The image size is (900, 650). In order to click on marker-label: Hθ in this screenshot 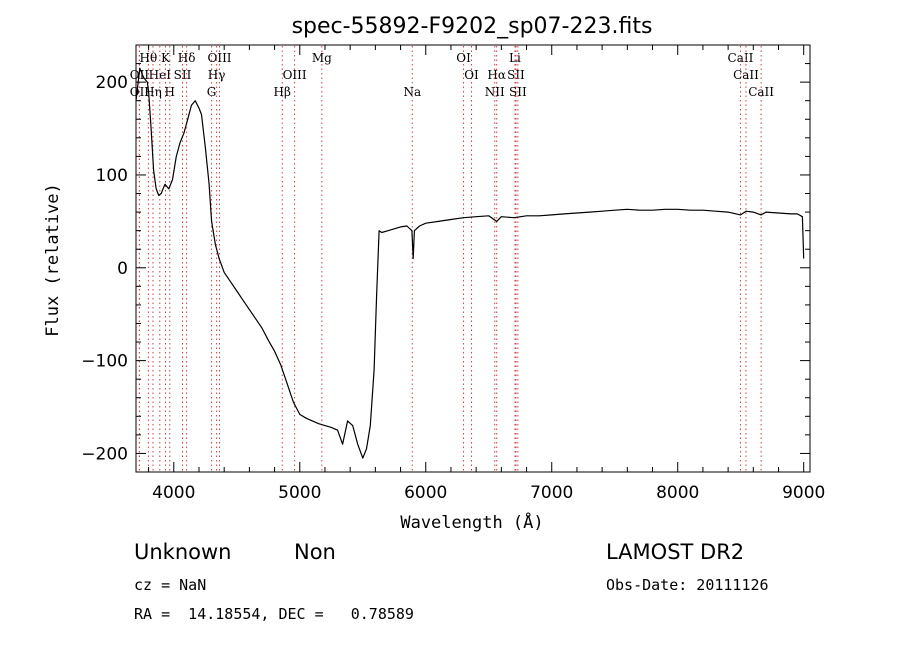, I will do `click(148, 58)`.